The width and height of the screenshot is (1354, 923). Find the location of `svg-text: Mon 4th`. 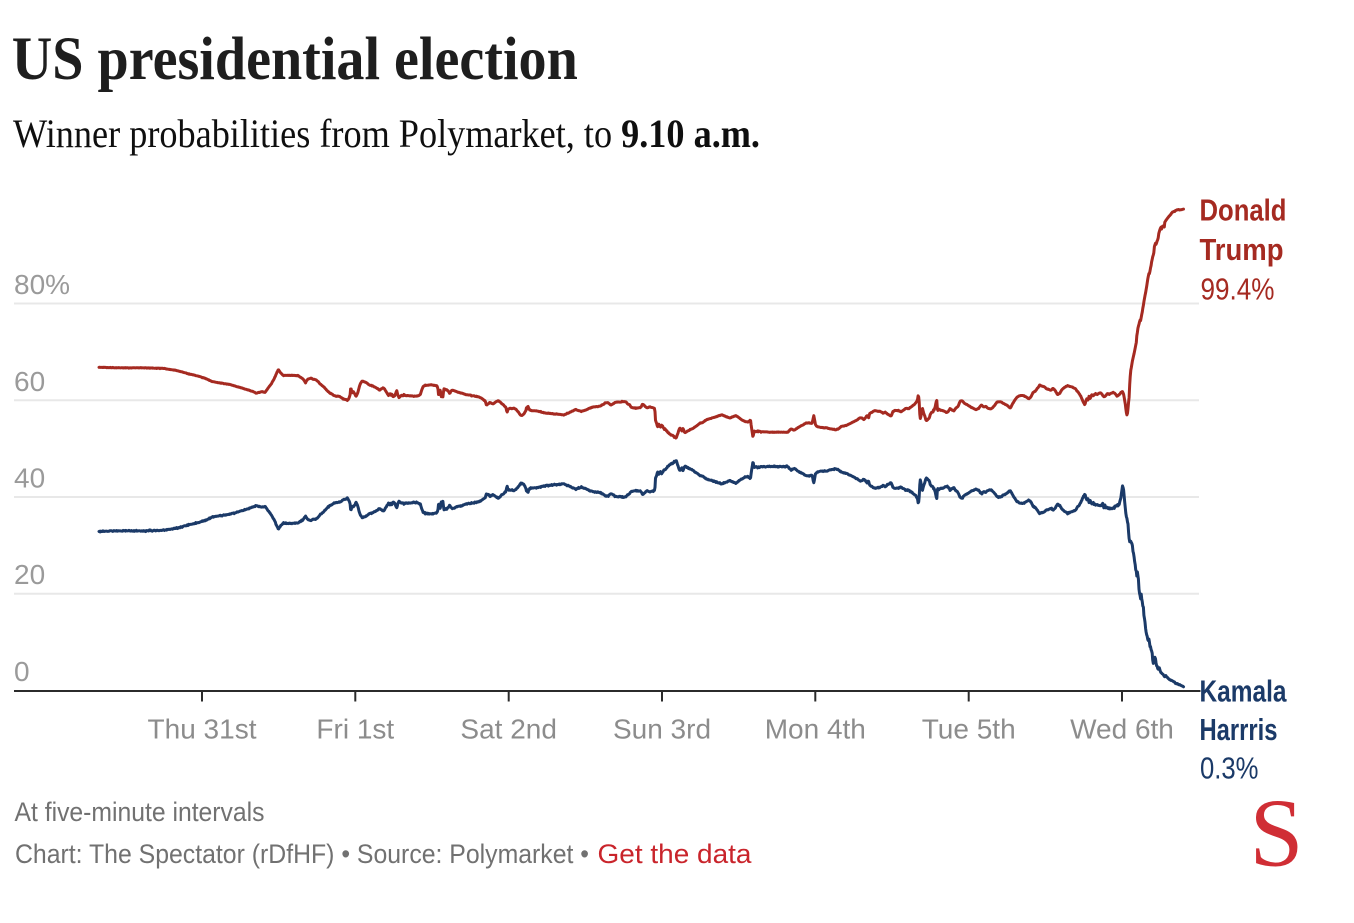

svg-text: Mon 4th is located at coordinates (815, 729).